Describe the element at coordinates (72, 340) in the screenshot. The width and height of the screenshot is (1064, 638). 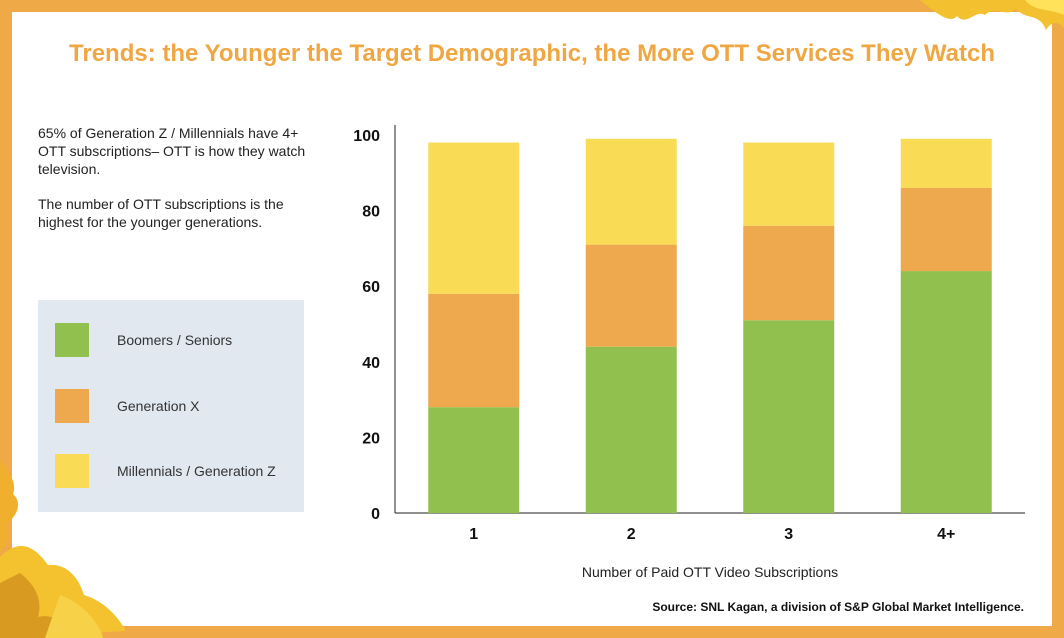
I see `legend-swatch-boomers-seniors` at that location.